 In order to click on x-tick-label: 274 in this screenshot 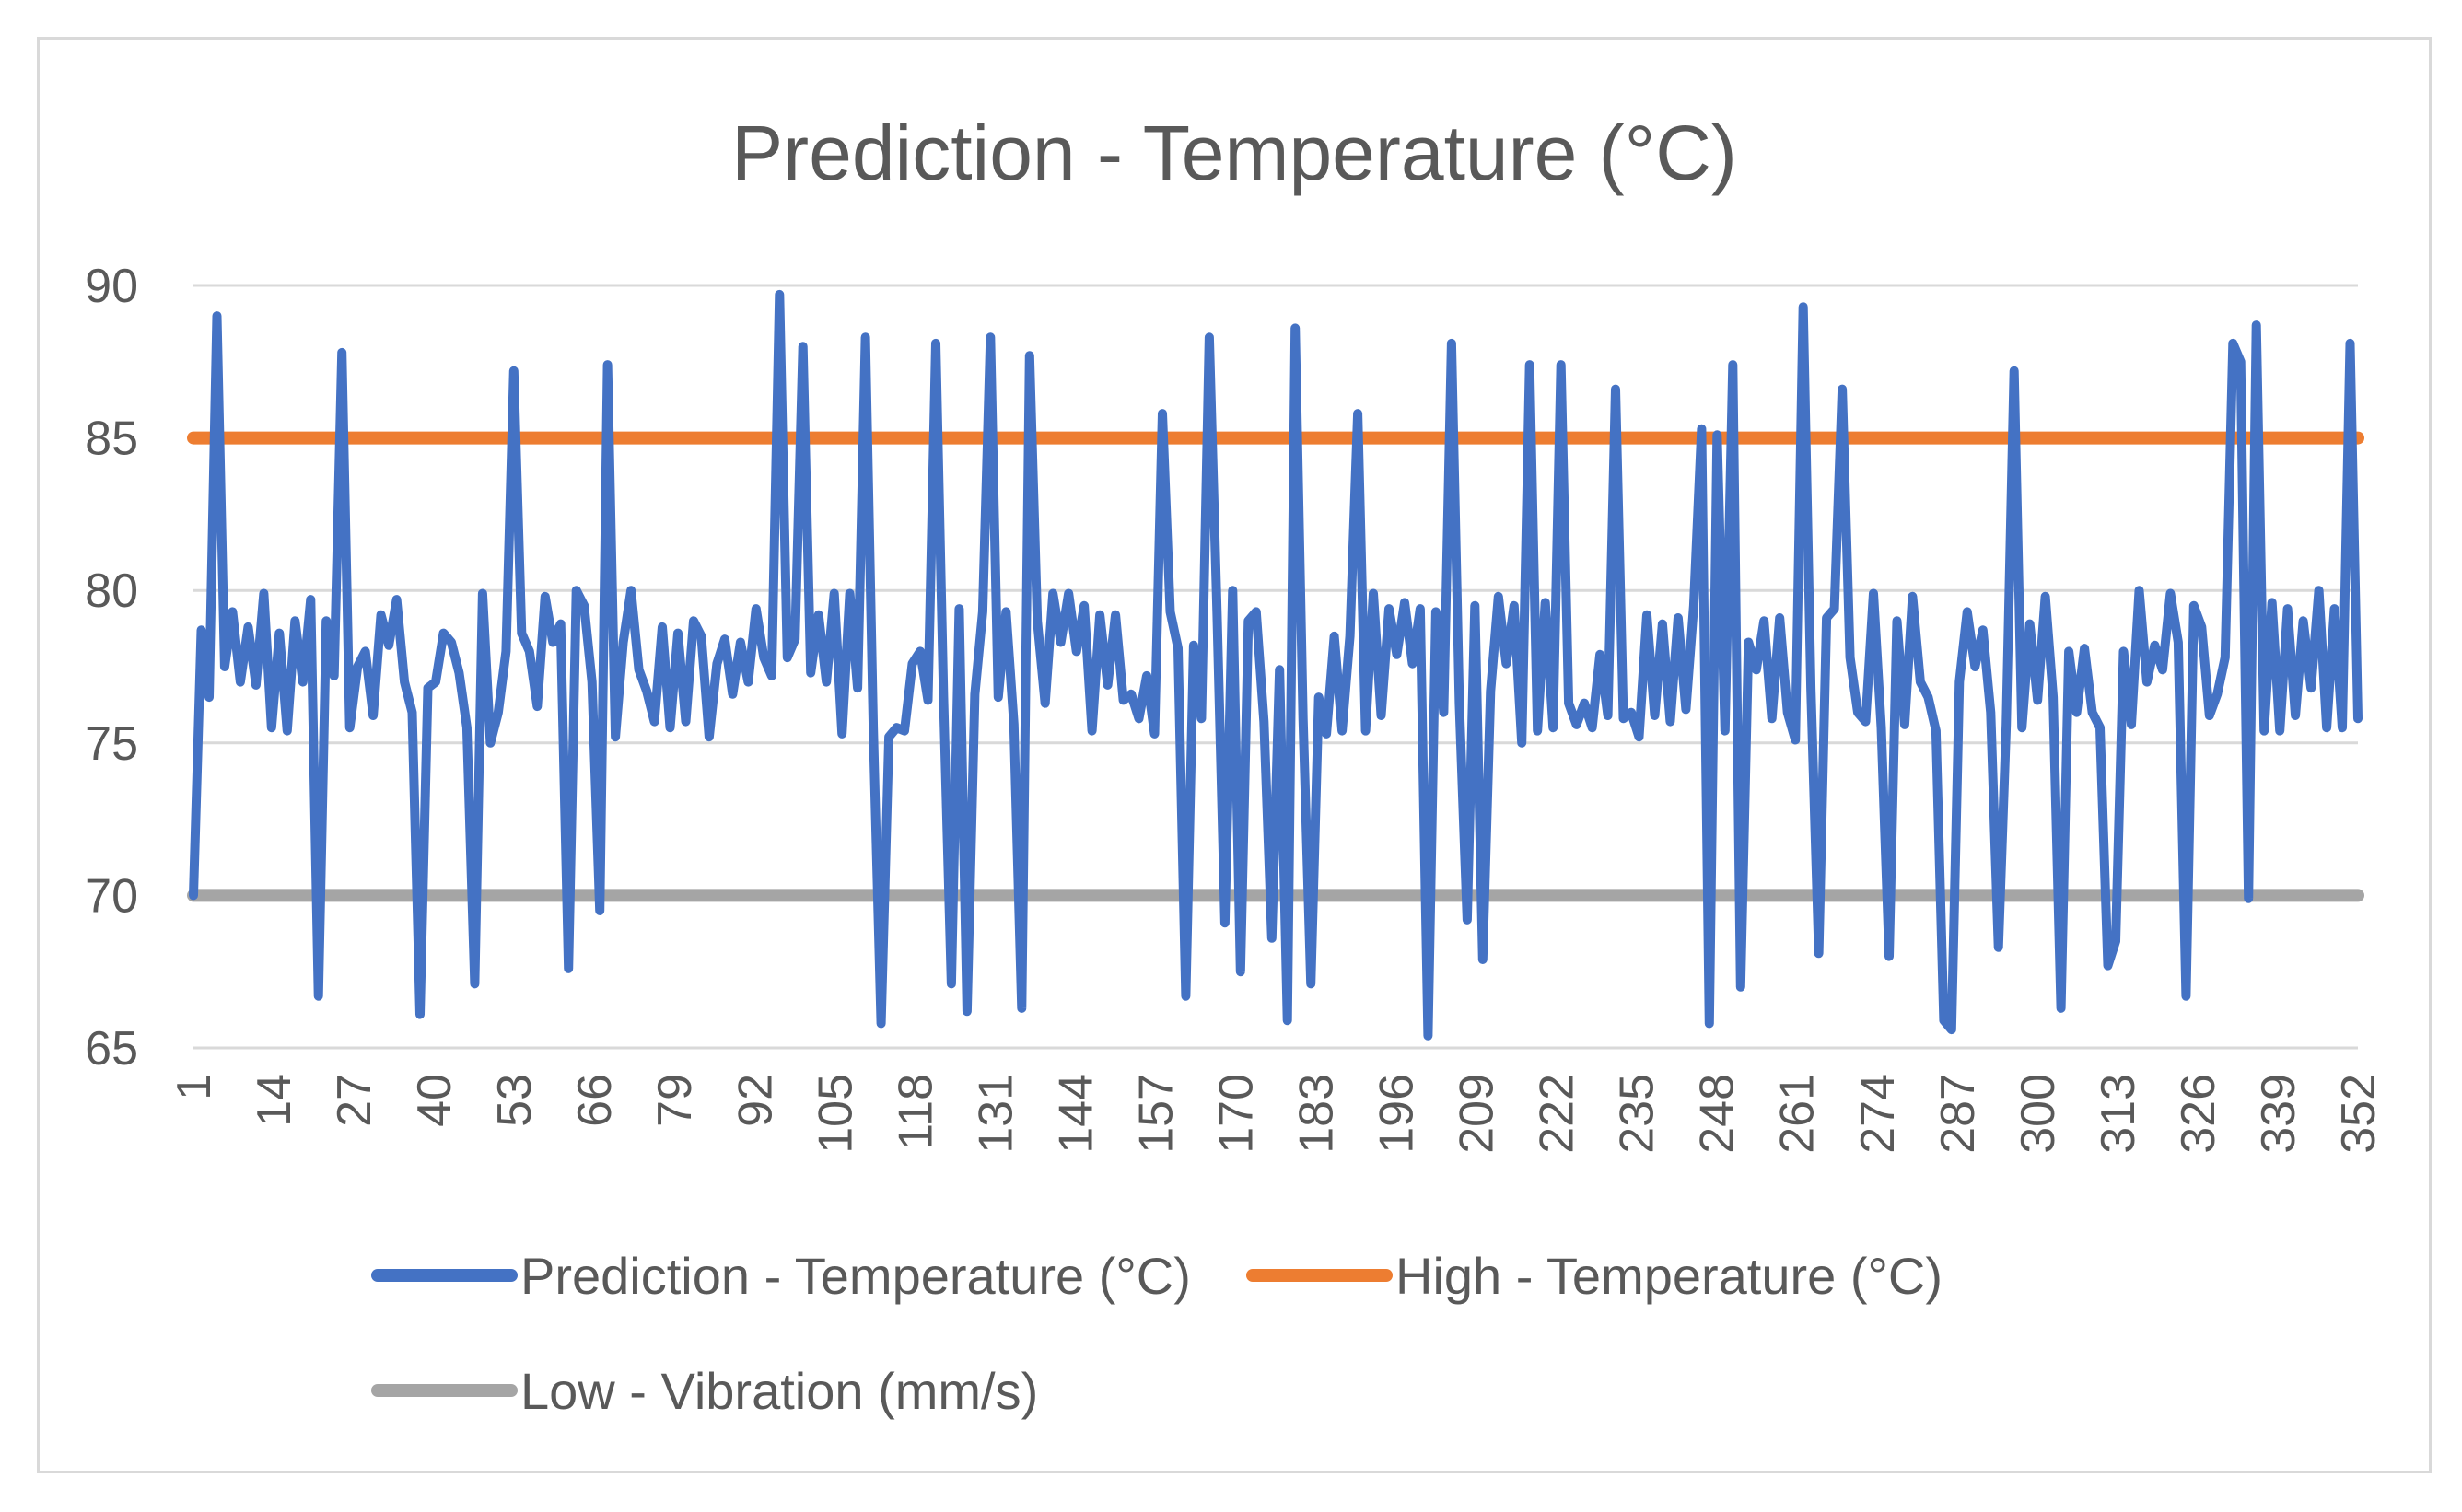, I will do `click(1878, 1114)`.